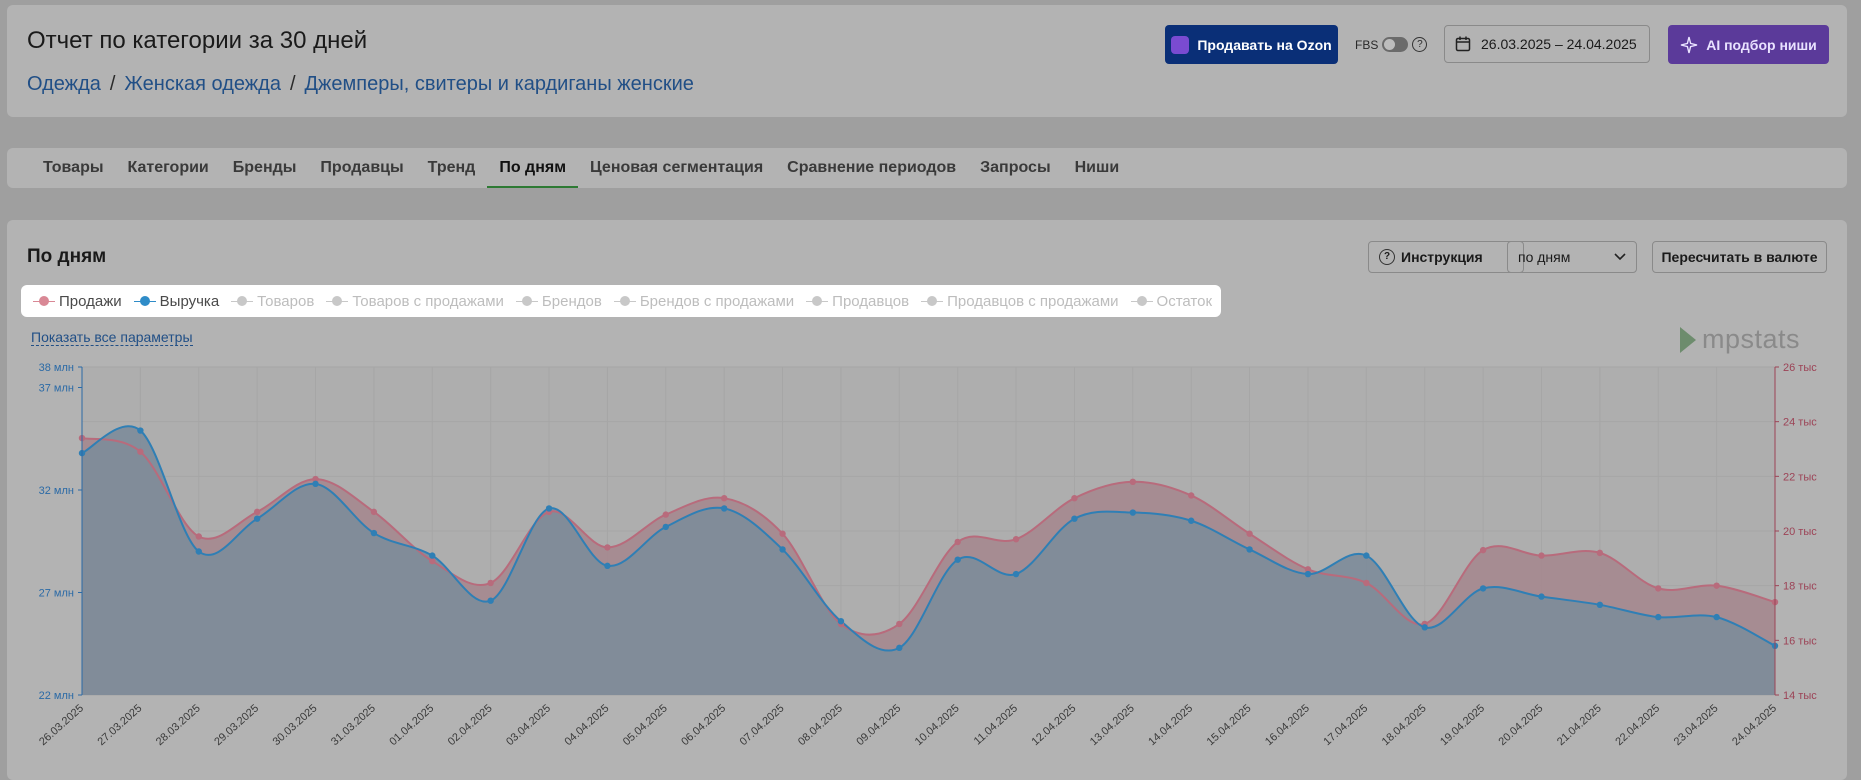  What do you see at coordinates (857, 301) in the screenshot?
I see `legend-item: Продавцов` at bounding box center [857, 301].